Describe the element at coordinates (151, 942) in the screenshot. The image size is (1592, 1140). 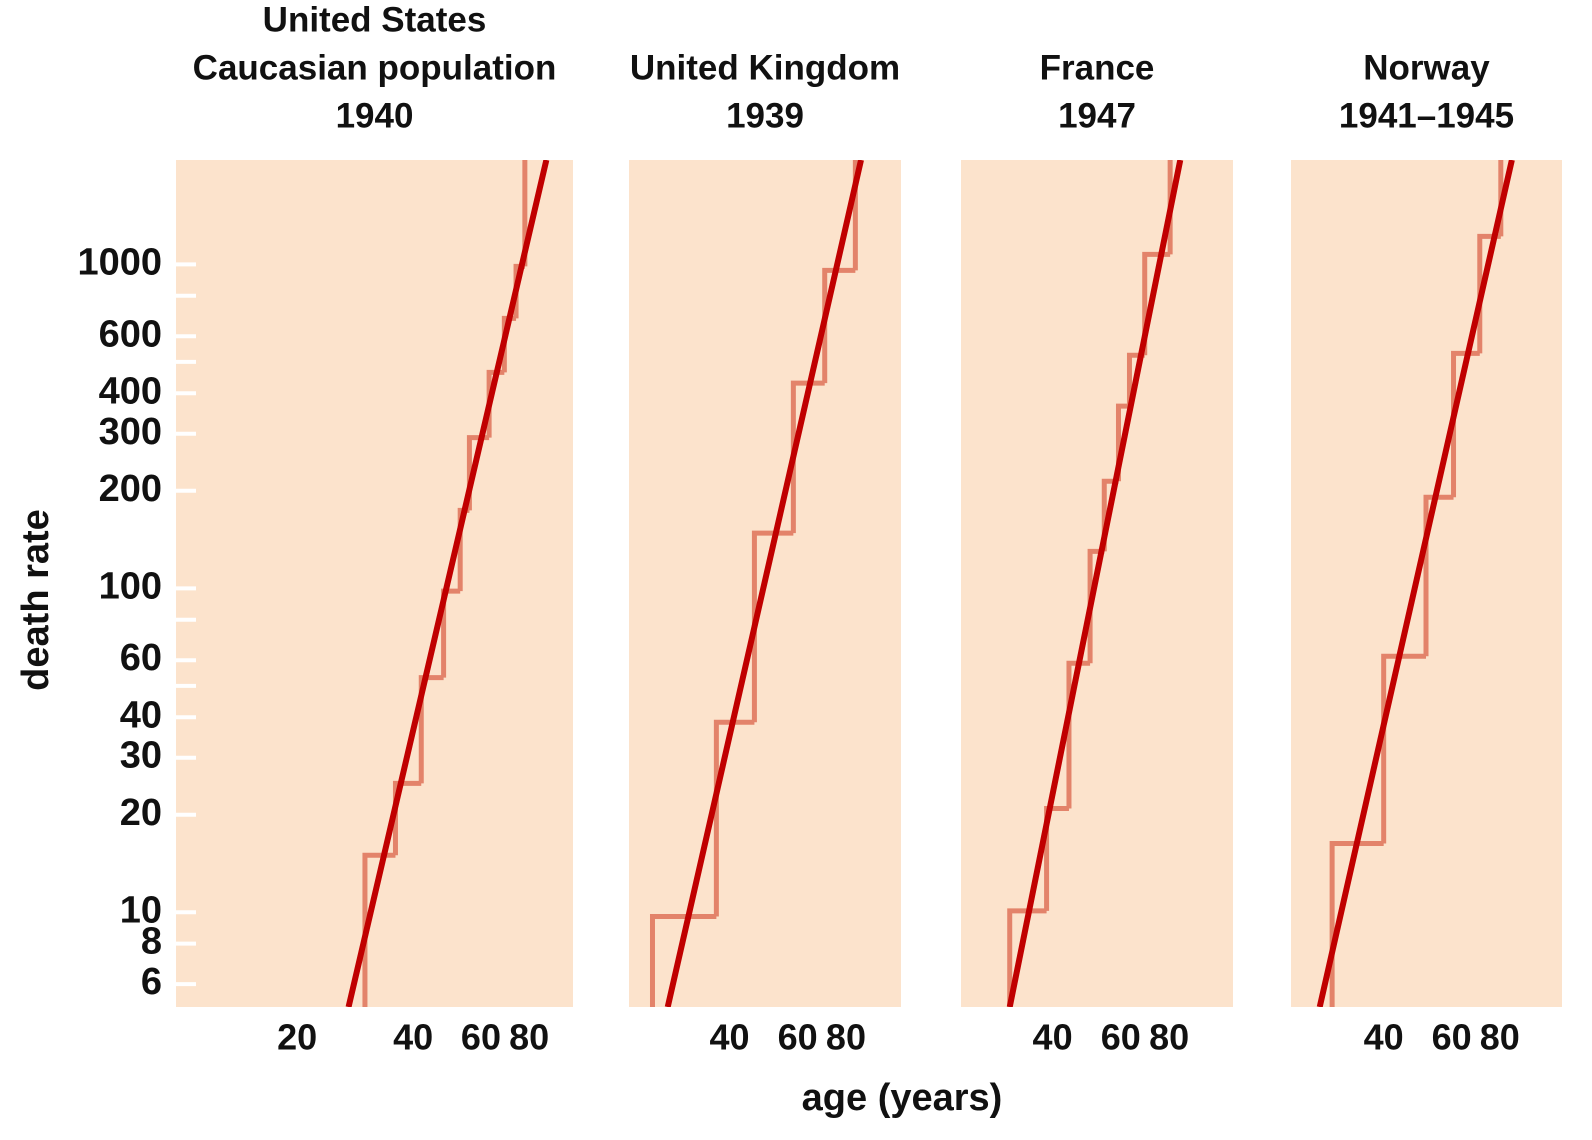
I see `y-tick-label: 8` at that location.